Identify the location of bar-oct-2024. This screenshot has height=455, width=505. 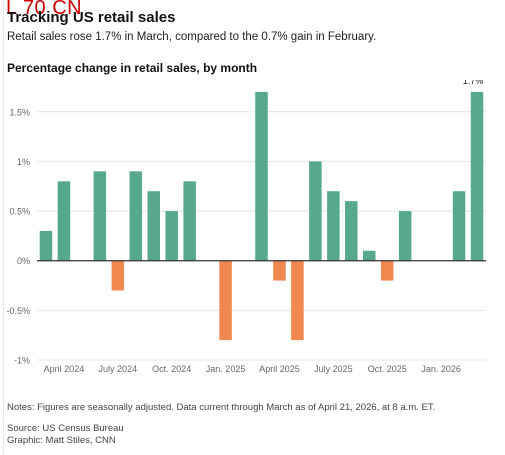
(171, 236).